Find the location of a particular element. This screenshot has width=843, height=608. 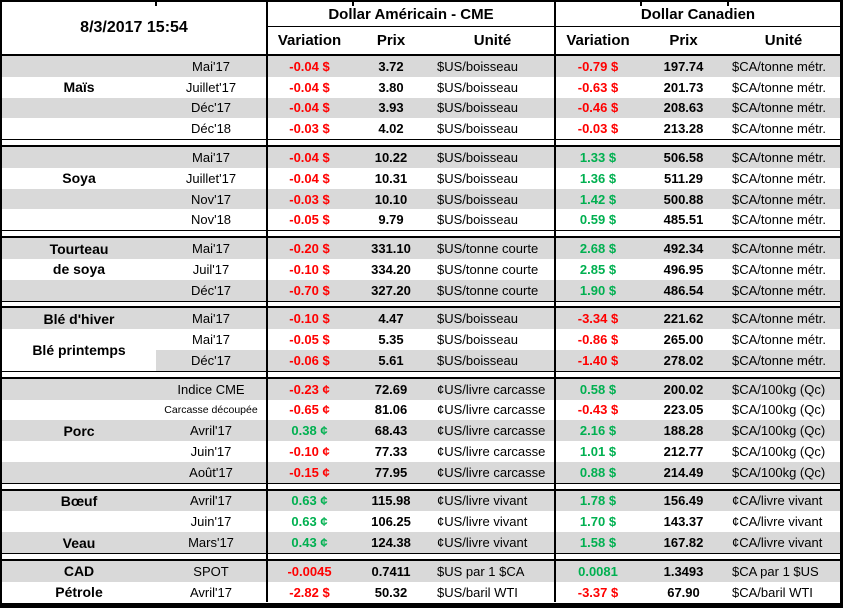

ca-variation-cell: -3.34 $ is located at coordinates (597, 319).